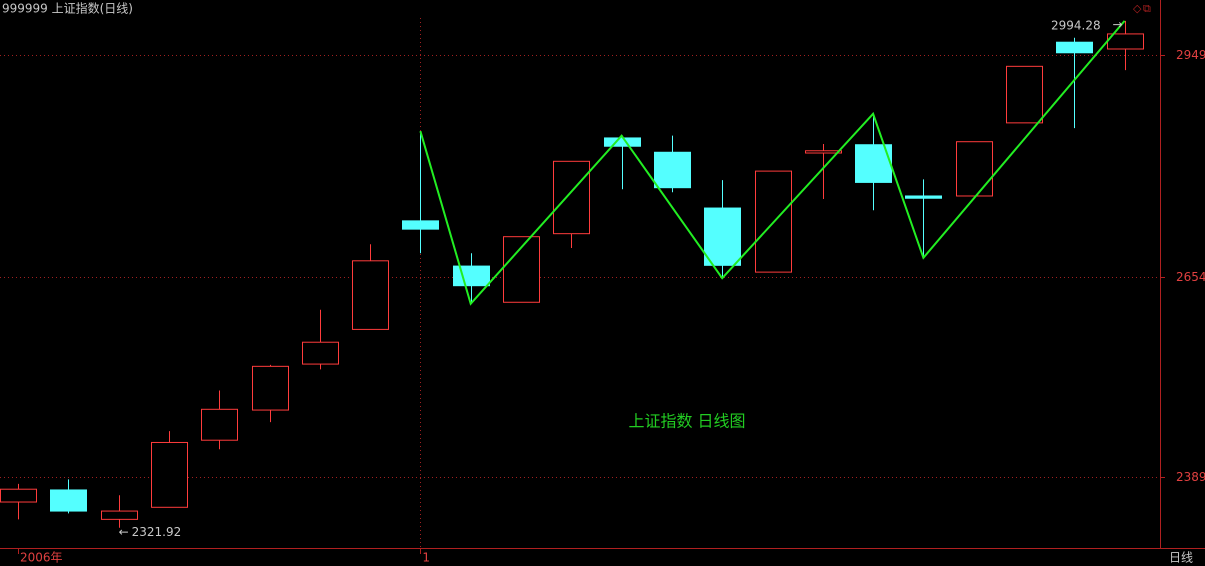 Image resolution: width=1205 pixels, height=566 pixels. Describe the element at coordinates (1181, 558) in the screenshot. I see `period-label: 日线` at that location.